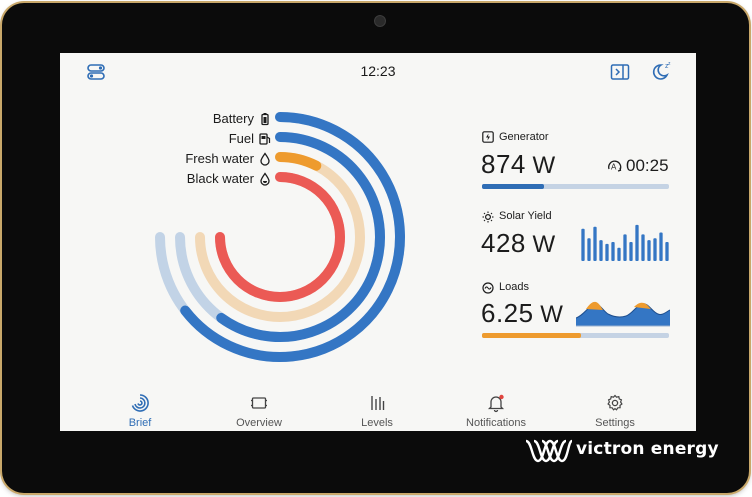  Describe the element at coordinates (233, 118) in the screenshot. I see `gauge-label-battery: Battery` at that location.